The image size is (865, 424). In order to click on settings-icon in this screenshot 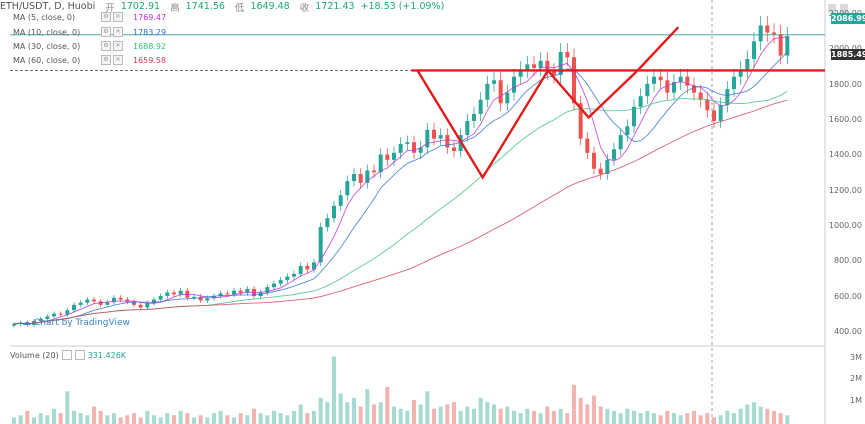, I will do `click(66, 355)`.